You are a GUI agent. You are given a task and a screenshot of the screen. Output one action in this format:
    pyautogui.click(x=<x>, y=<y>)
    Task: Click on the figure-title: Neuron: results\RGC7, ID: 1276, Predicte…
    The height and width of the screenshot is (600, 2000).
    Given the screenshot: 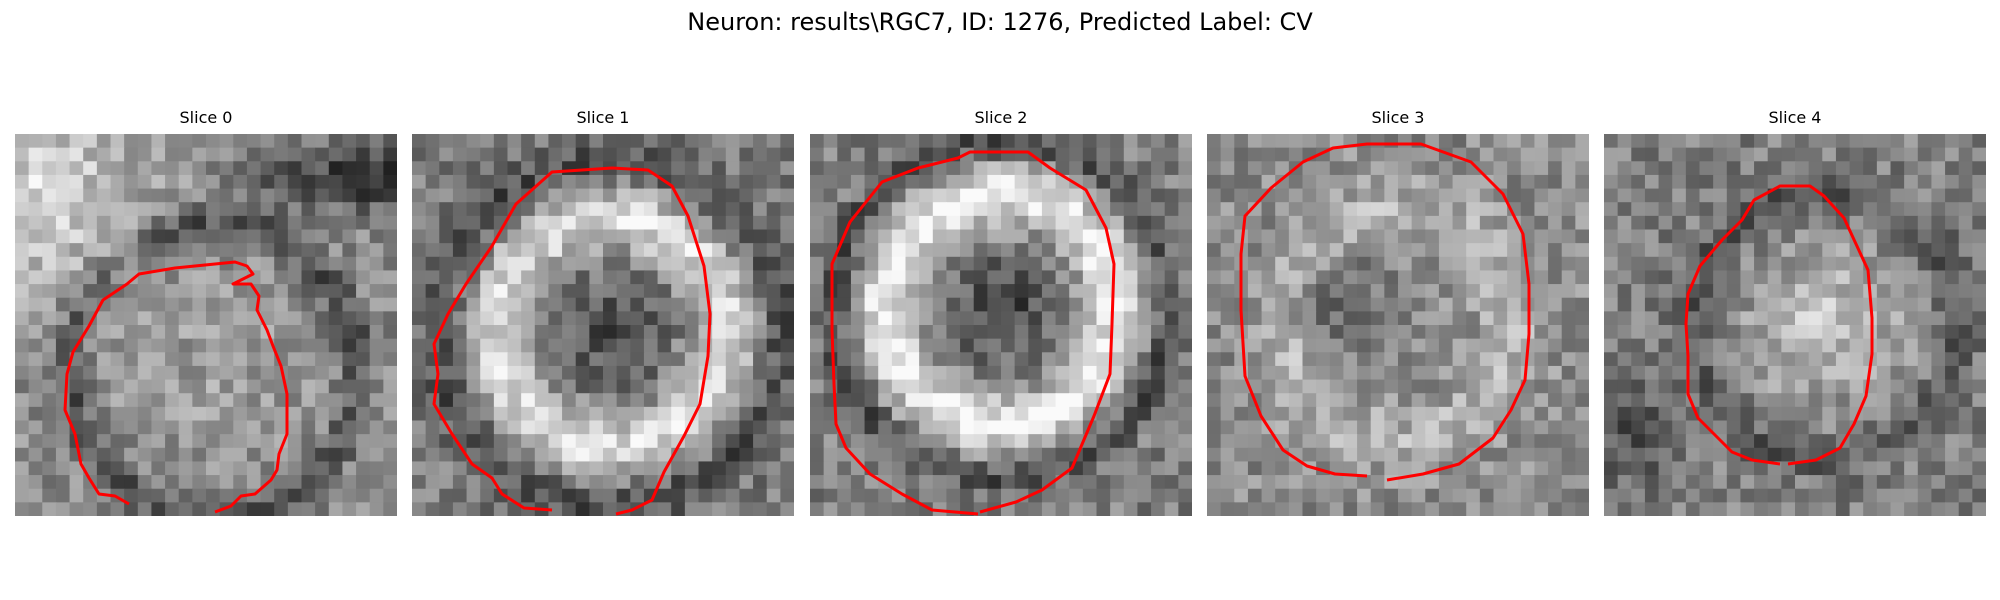 What is the action you would take?
    pyautogui.click(x=1000, y=22)
    